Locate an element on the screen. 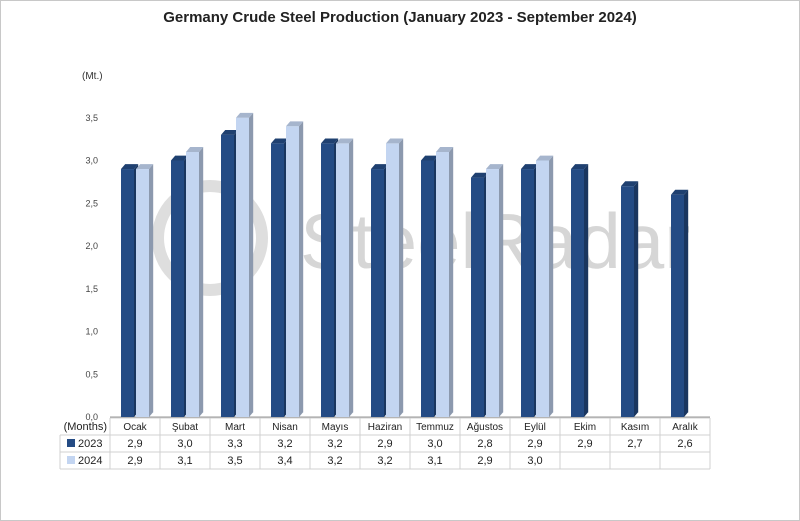 The image size is (800, 521). data-label: 2,8 is located at coordinates (484, 444).